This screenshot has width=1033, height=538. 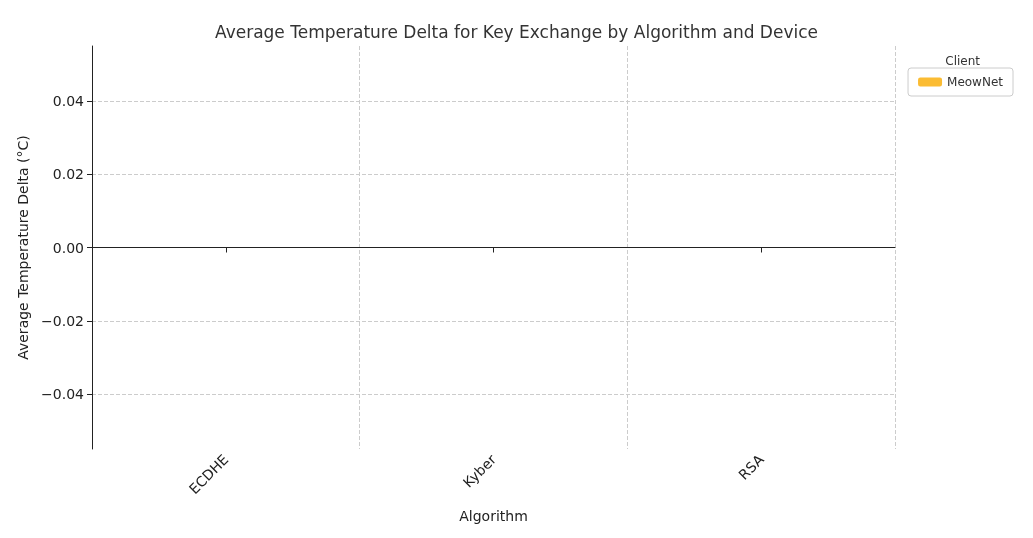 I want to click on y-axis-title: Average Temperature Delta (°C), so click(x=23, y=247).